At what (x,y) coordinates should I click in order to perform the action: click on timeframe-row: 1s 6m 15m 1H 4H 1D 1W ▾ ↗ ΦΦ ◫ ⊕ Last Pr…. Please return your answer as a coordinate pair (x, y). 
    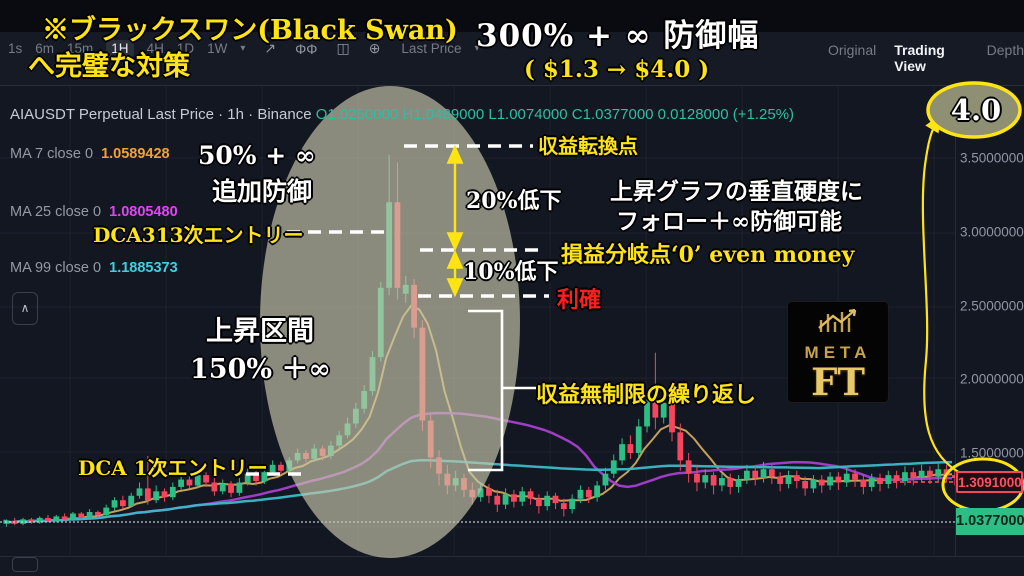
    Looking at the image, I should click on (243, 48).